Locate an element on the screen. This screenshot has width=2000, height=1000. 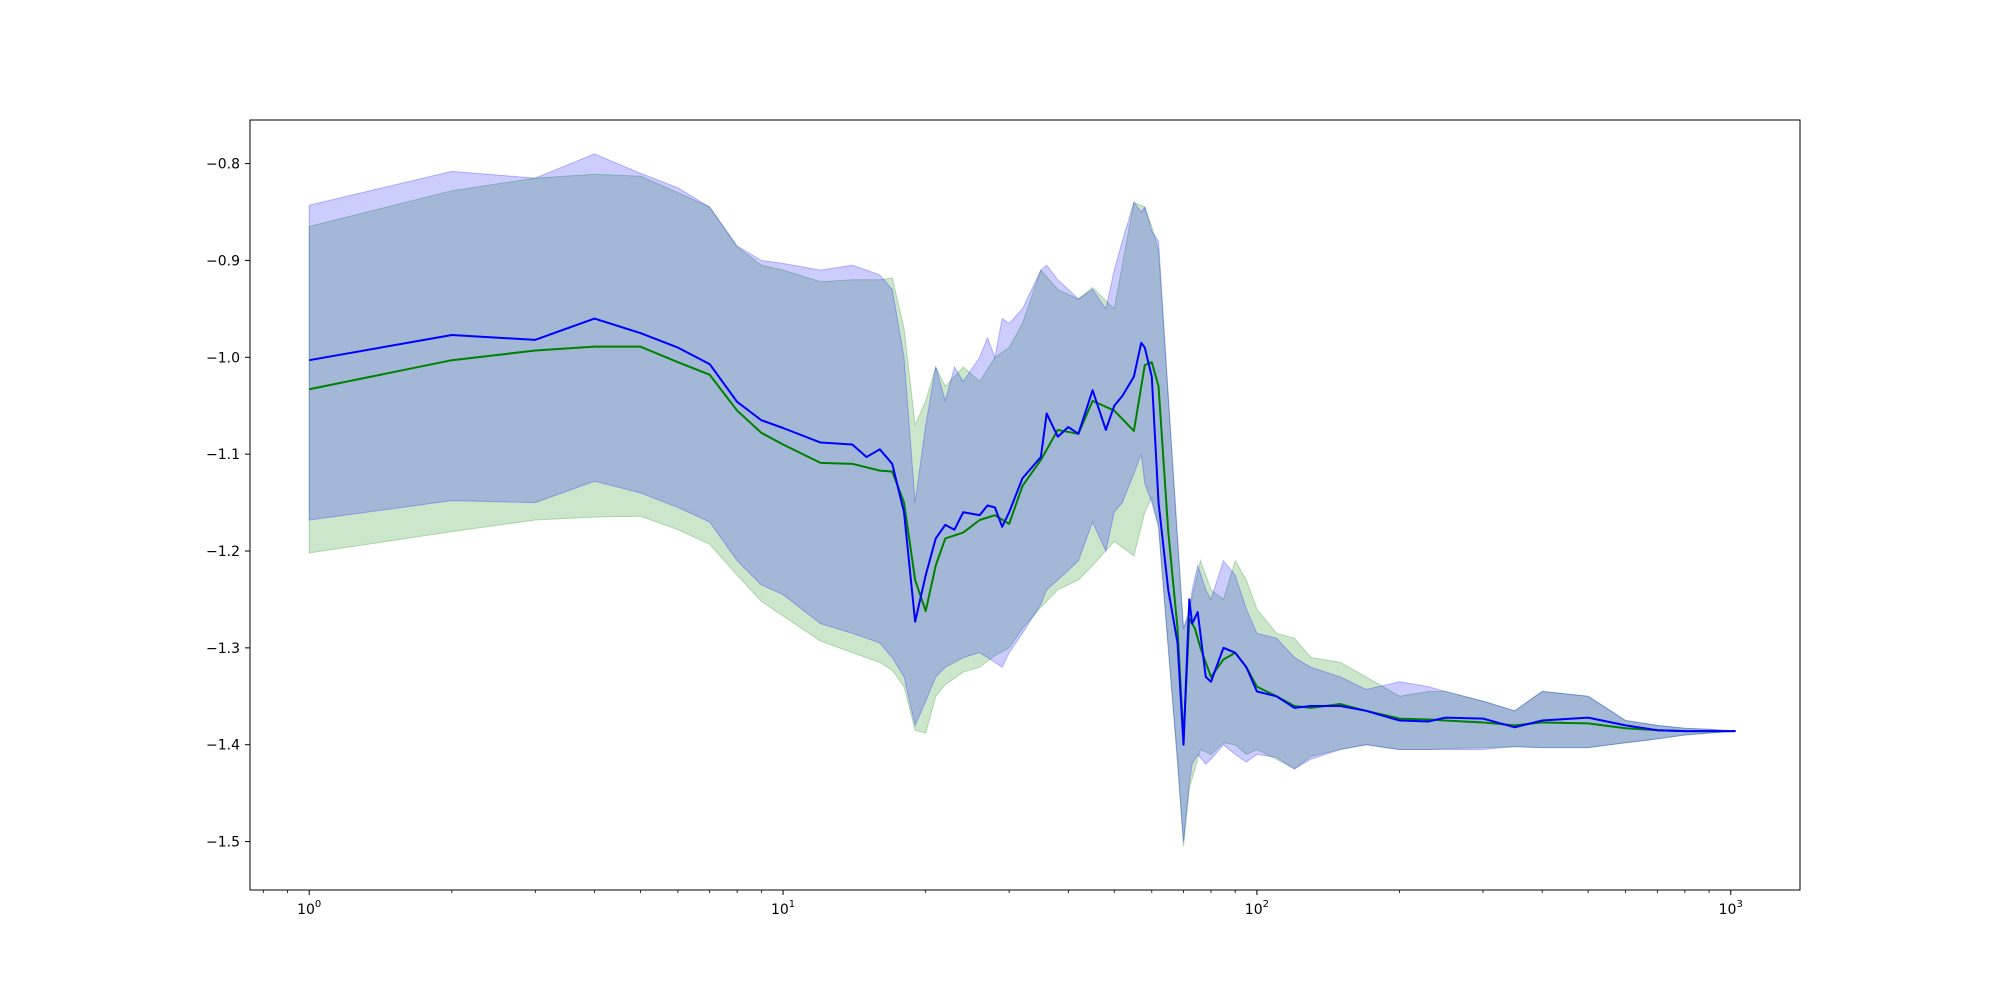
x-tick-label-exponent: 0 is located at coordinates (318, 904).